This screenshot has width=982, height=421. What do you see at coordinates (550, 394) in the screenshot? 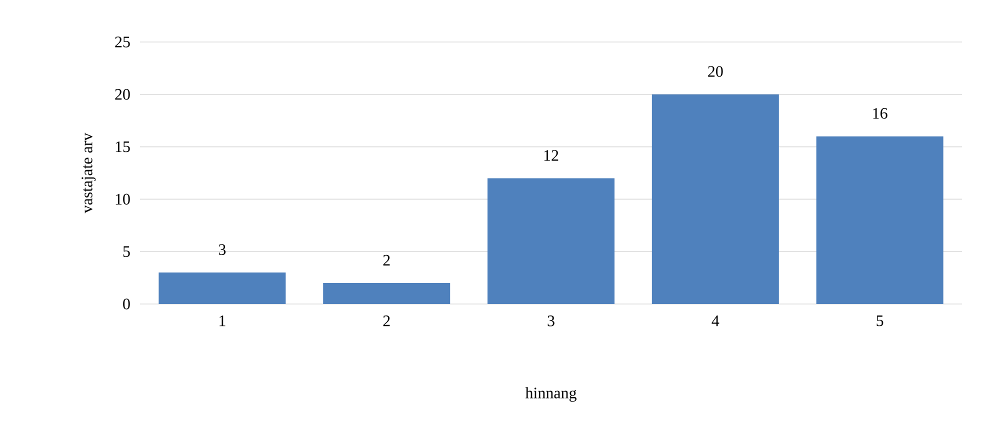
I see `x-axis-title: hinnang` at bounding box center [550, 394].